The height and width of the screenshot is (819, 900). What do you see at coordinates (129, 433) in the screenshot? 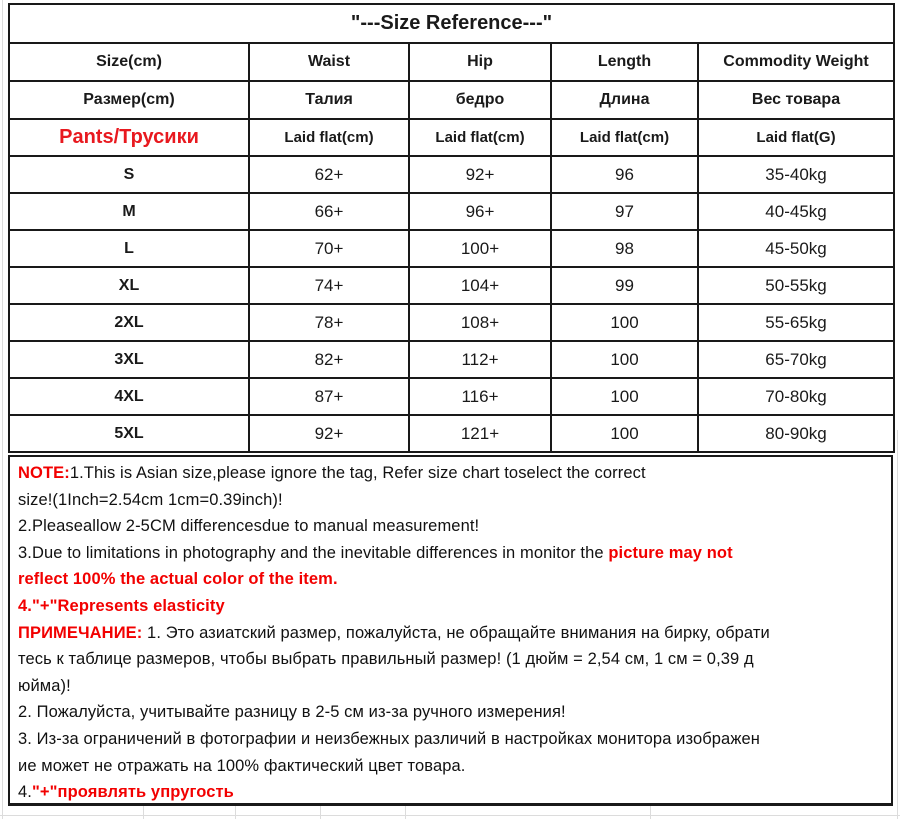
I see `size-cell: 5XL` at bounding box center [129, 433].